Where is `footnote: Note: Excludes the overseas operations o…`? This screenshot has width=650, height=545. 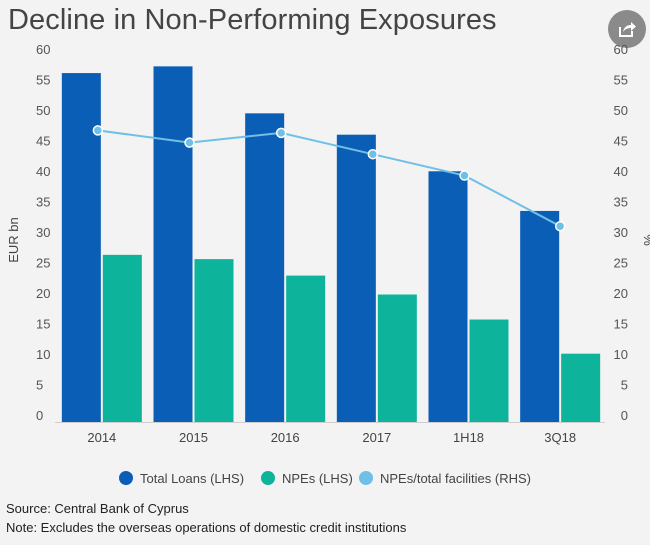 footnote: Note: Excludes the overseas operations o… is located at coordinates (206, 527).